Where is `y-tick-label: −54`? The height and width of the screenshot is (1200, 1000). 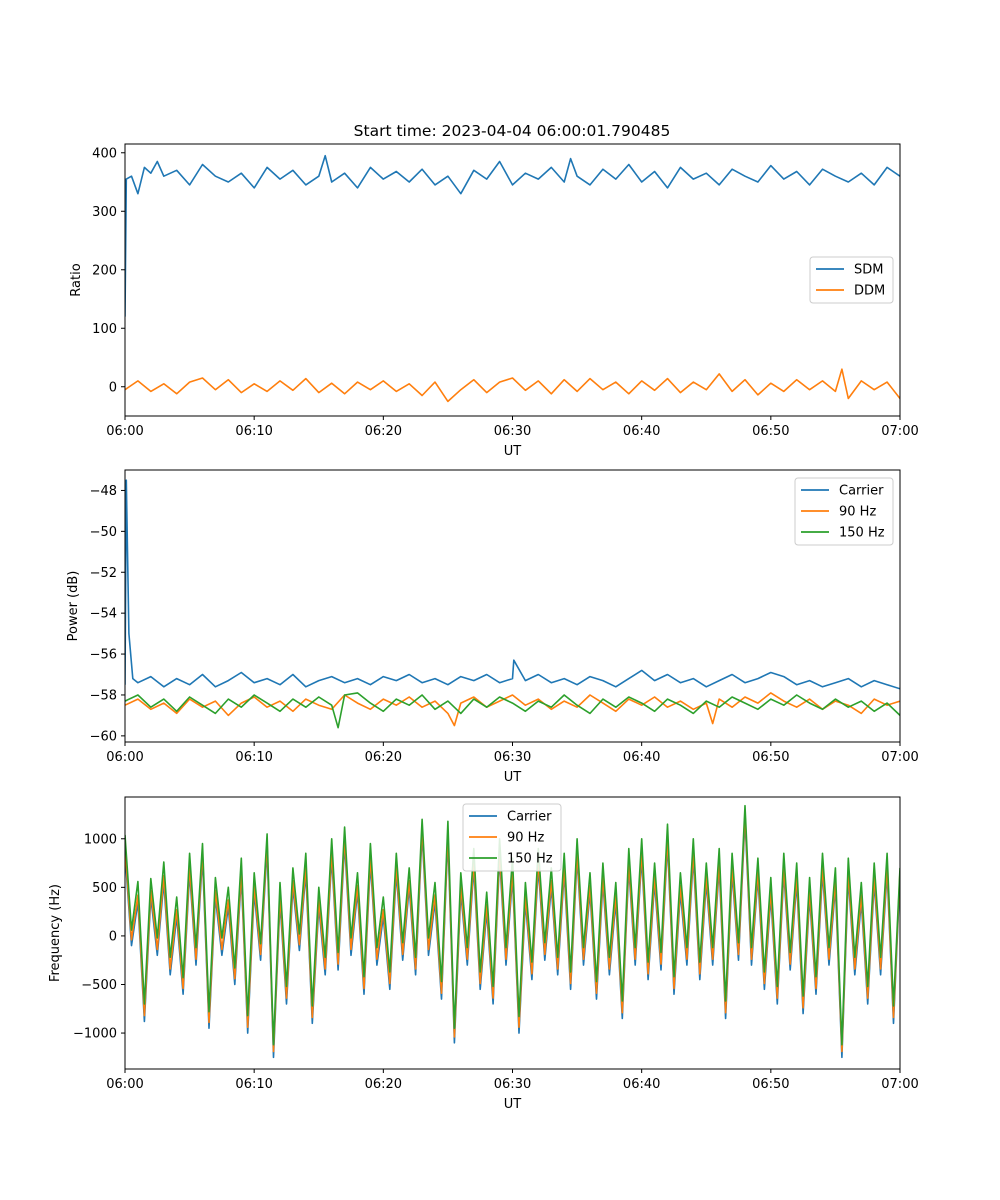 y-tick-label: −54 is located at coordinates (103, 614).